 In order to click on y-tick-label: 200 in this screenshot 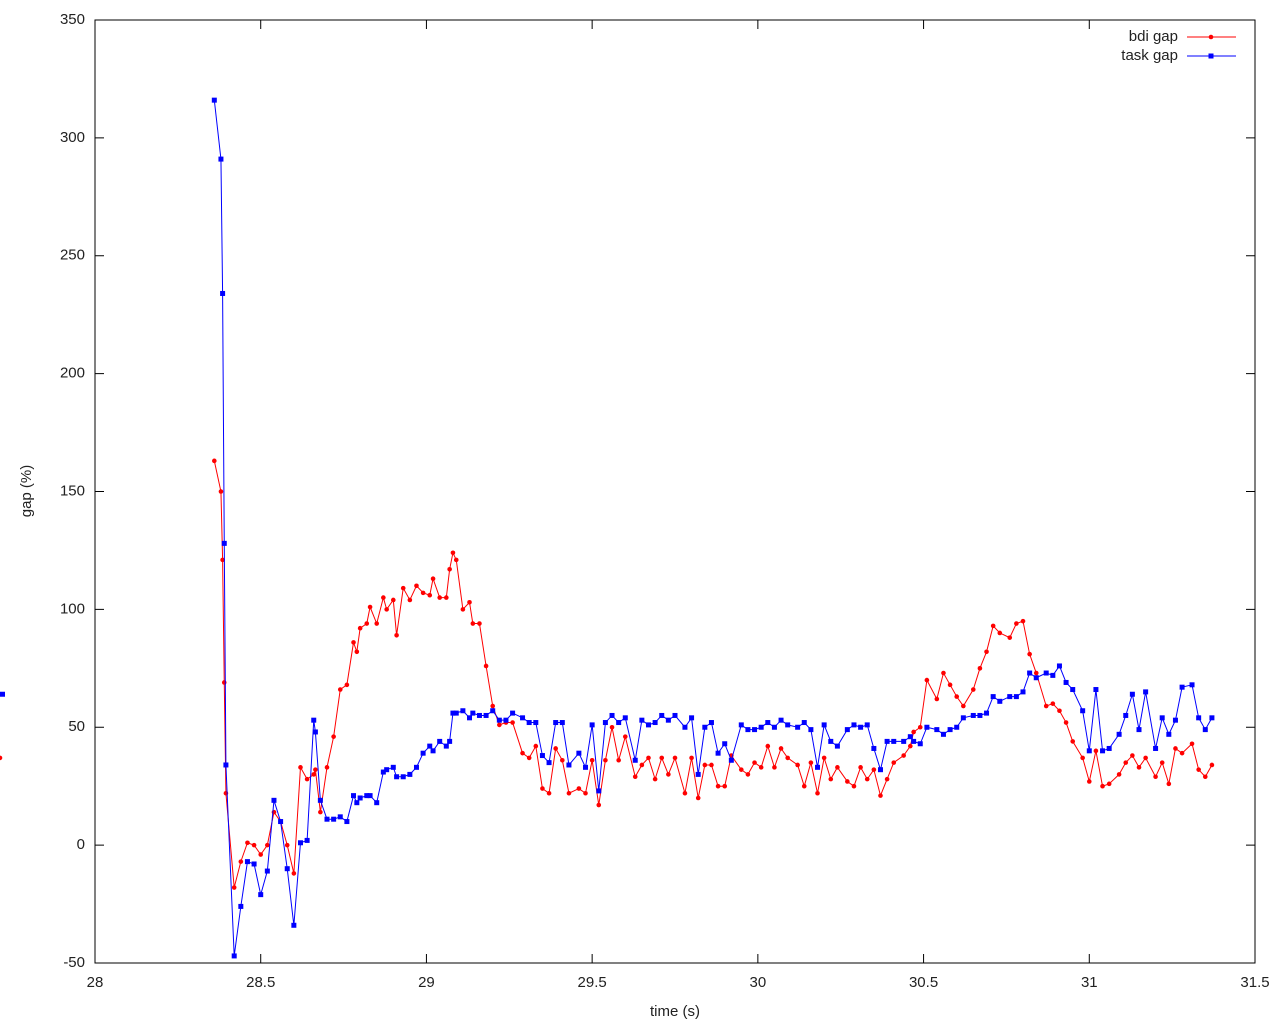, I will do `click(72, 373)`.